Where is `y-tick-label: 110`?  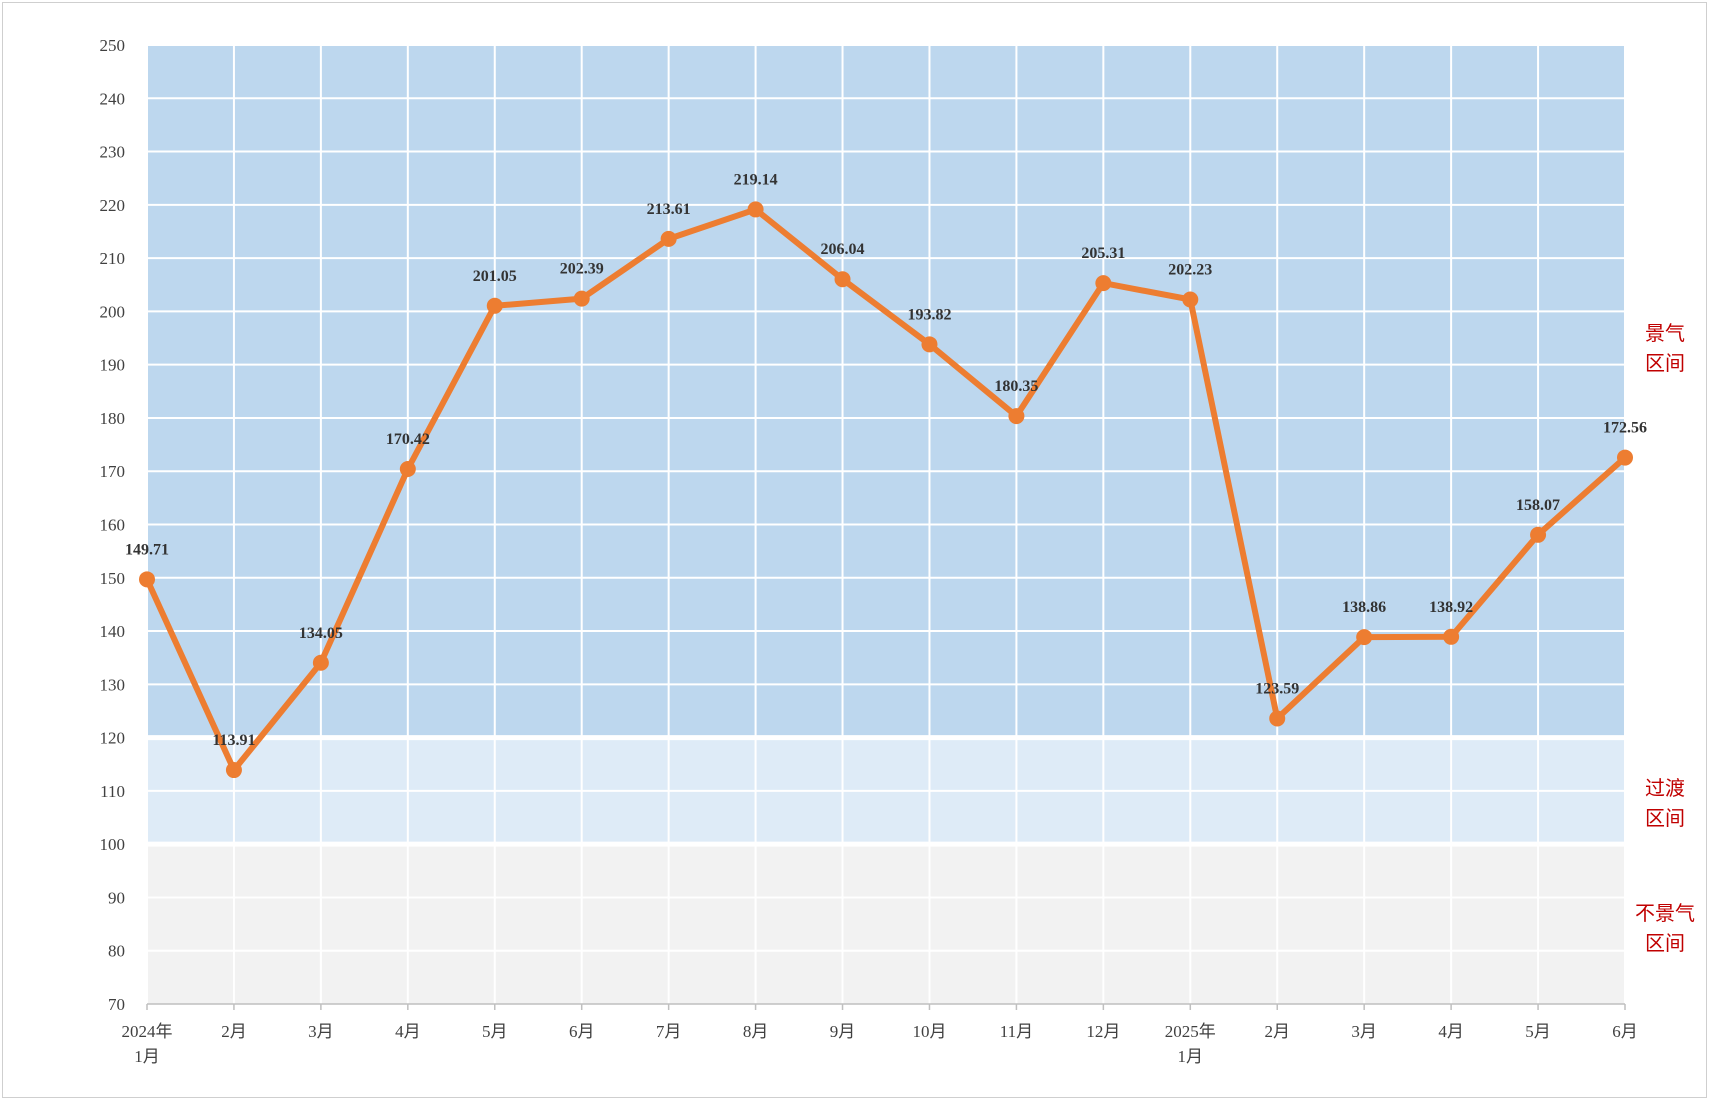 y-tick-label: 110 is located at coordinates (112, 791).